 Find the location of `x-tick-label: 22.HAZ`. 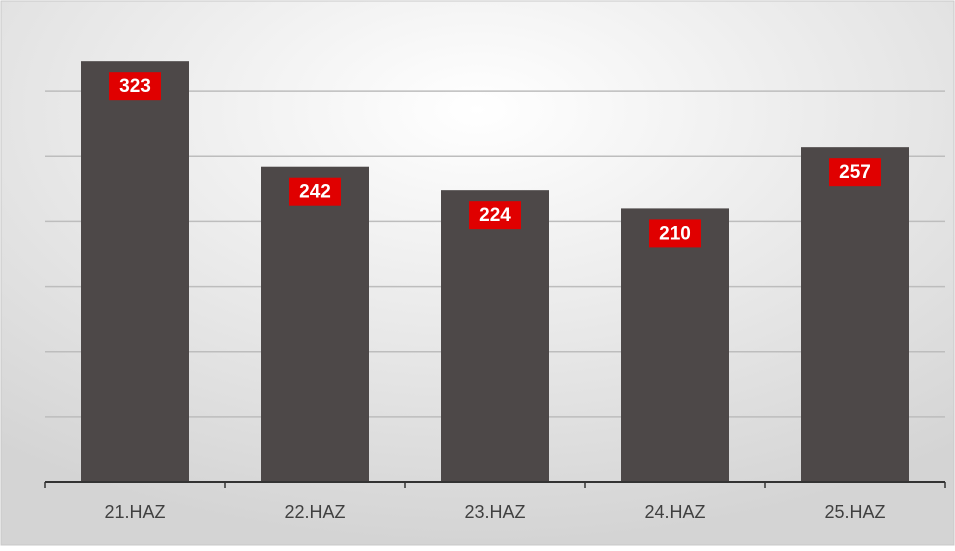

x-tick-label: 22.HAZ is located at coordinates (314, 512).